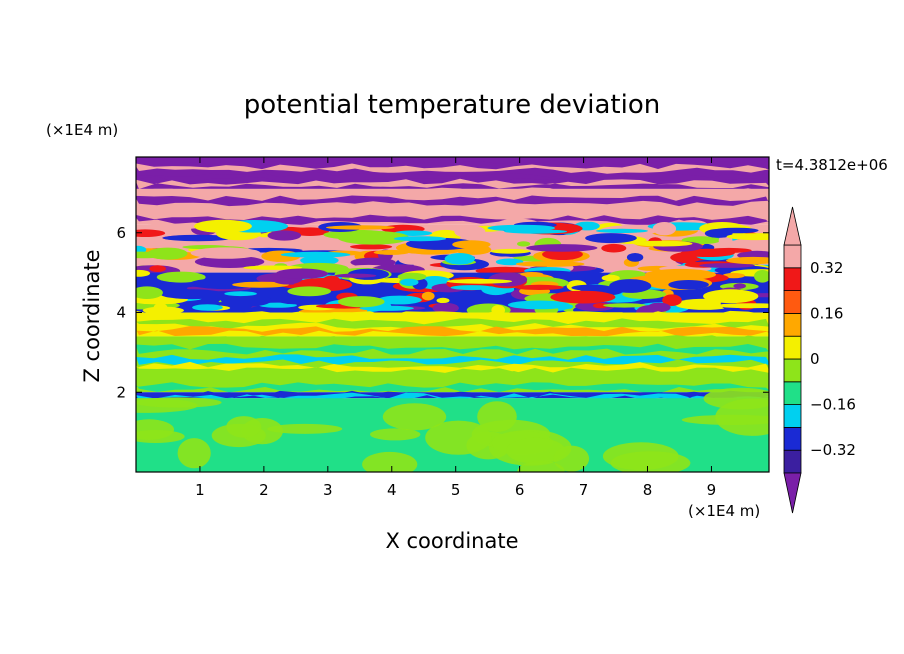 This screenshot has height=654, width=904. Describe the element at coordinates (724, 511) in the screenshot. I see `x-unit-label: (×1E4 m)` at that location.